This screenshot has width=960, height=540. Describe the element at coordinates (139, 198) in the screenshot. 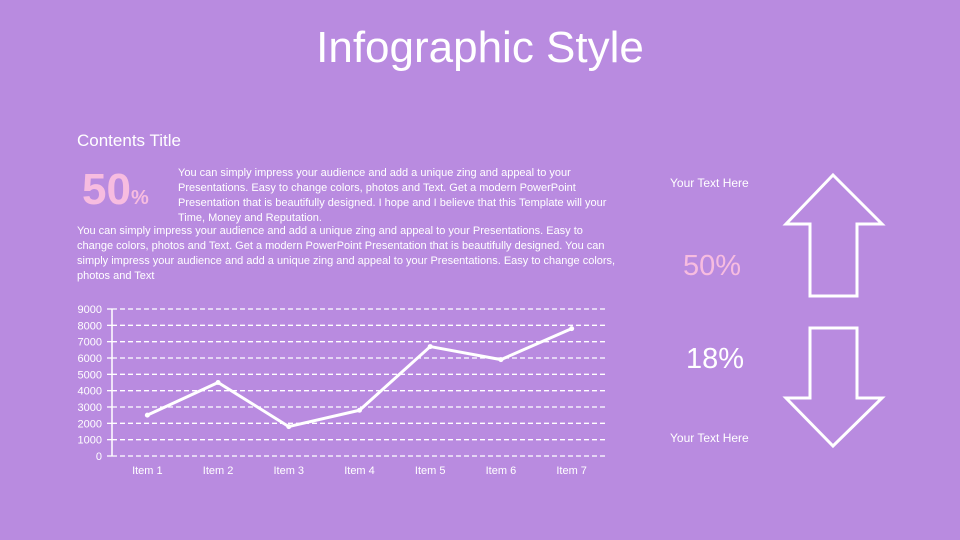

I see `big-percent-symbol: %` at that location.